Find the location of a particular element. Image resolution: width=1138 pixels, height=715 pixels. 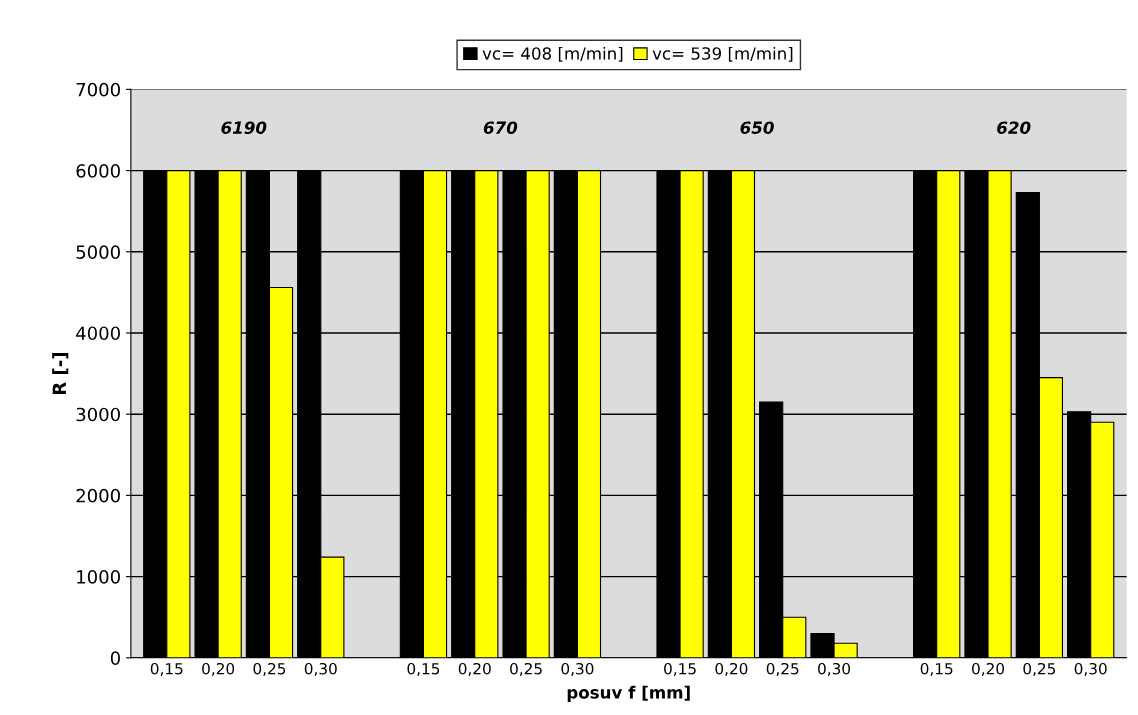

y-tick-label: 5000 is located at coordinates (98, 252).